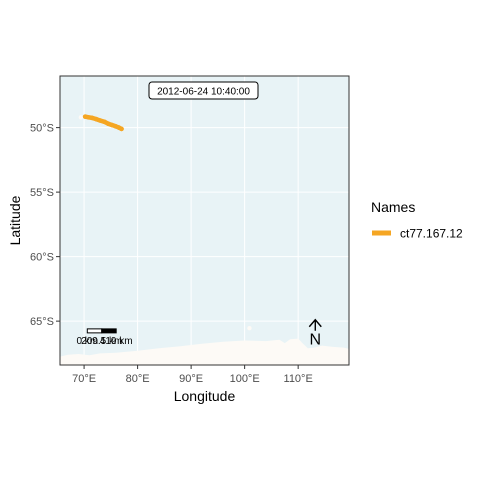 This screenshot has width=480, height=480. What do you see at coordinates (245, 379) in the screenshot?
I see `x-tick-label: 100°E` at bounding box center [245, 379].